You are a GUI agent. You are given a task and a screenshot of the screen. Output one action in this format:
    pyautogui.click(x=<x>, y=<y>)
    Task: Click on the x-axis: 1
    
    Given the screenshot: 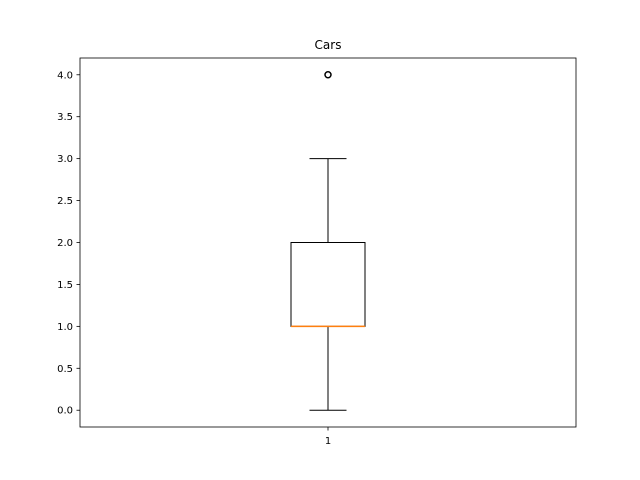 What is the action you would take?
    pyautogui.click(x=328, y=437)
    